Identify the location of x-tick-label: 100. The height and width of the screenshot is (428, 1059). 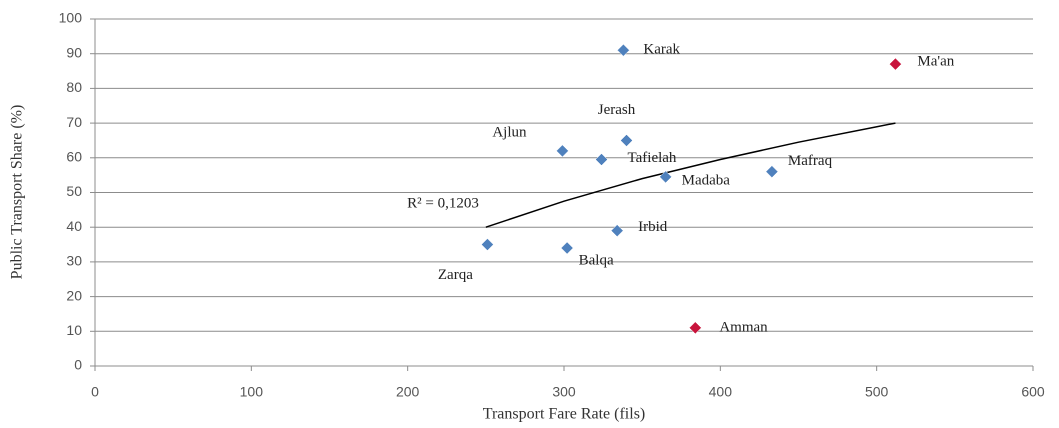
(252, 392).